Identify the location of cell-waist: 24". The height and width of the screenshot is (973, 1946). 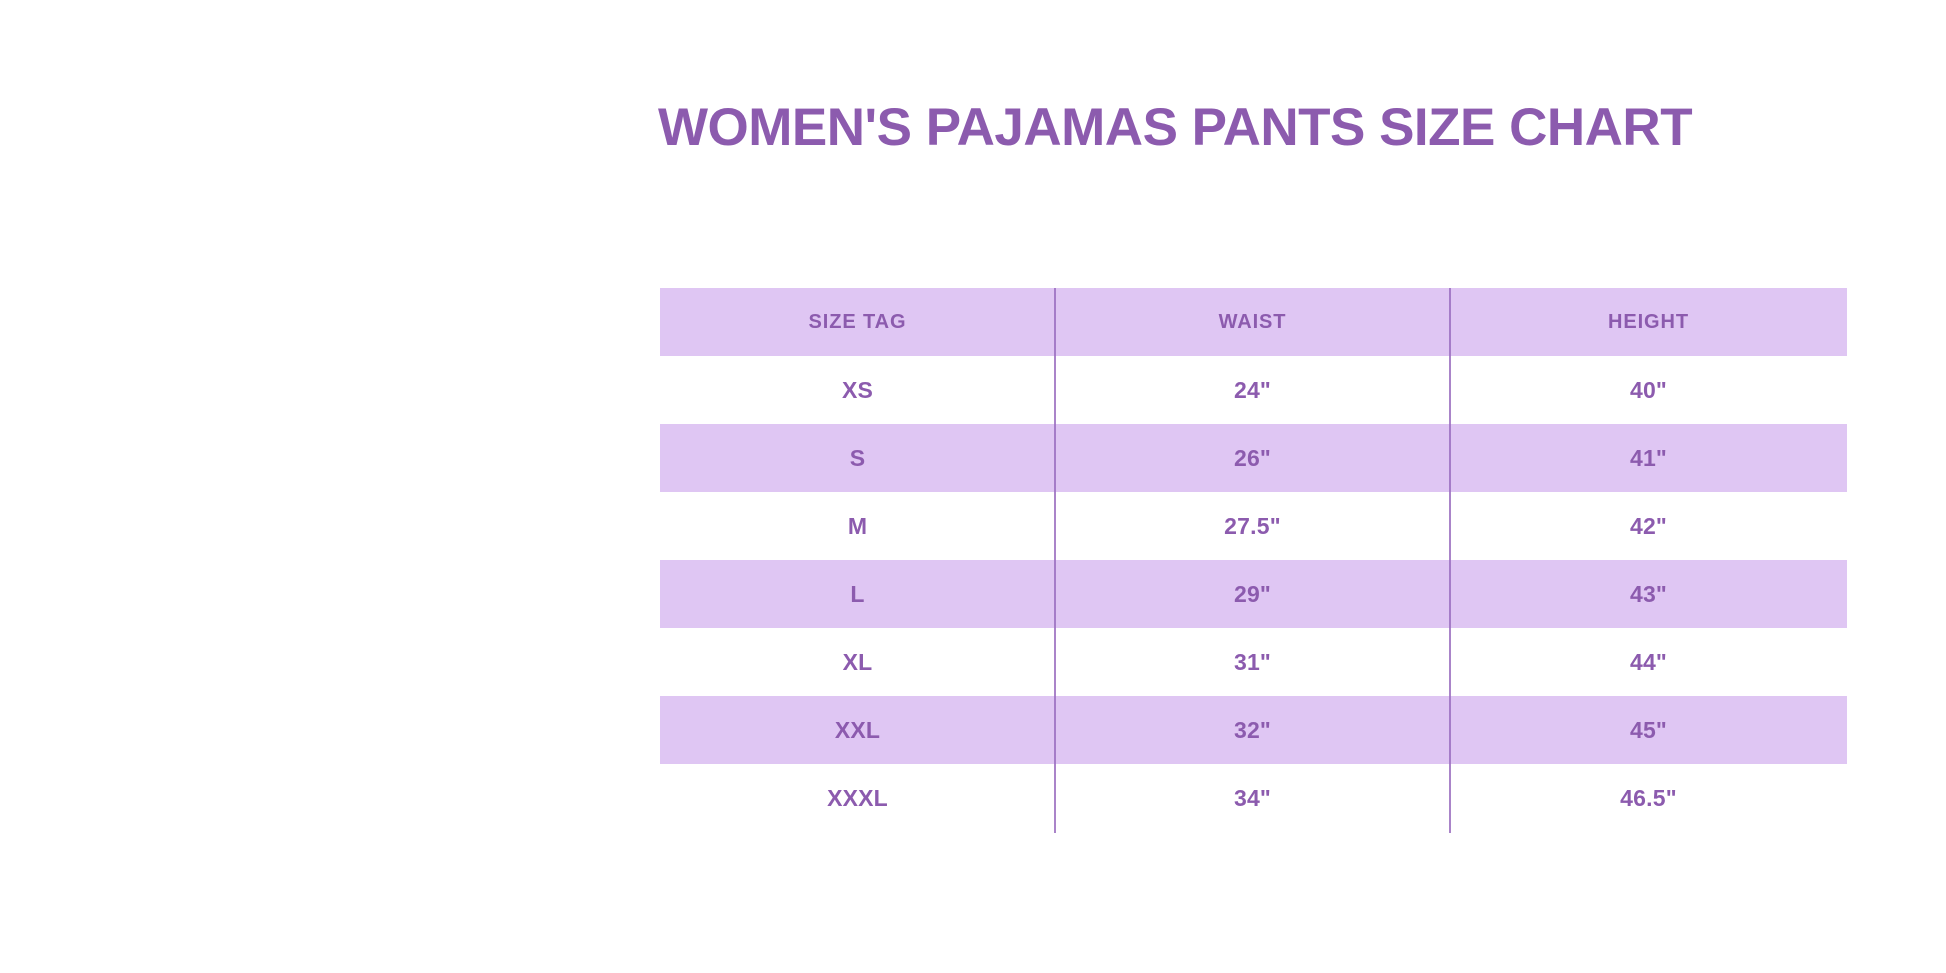
(1252, 390).